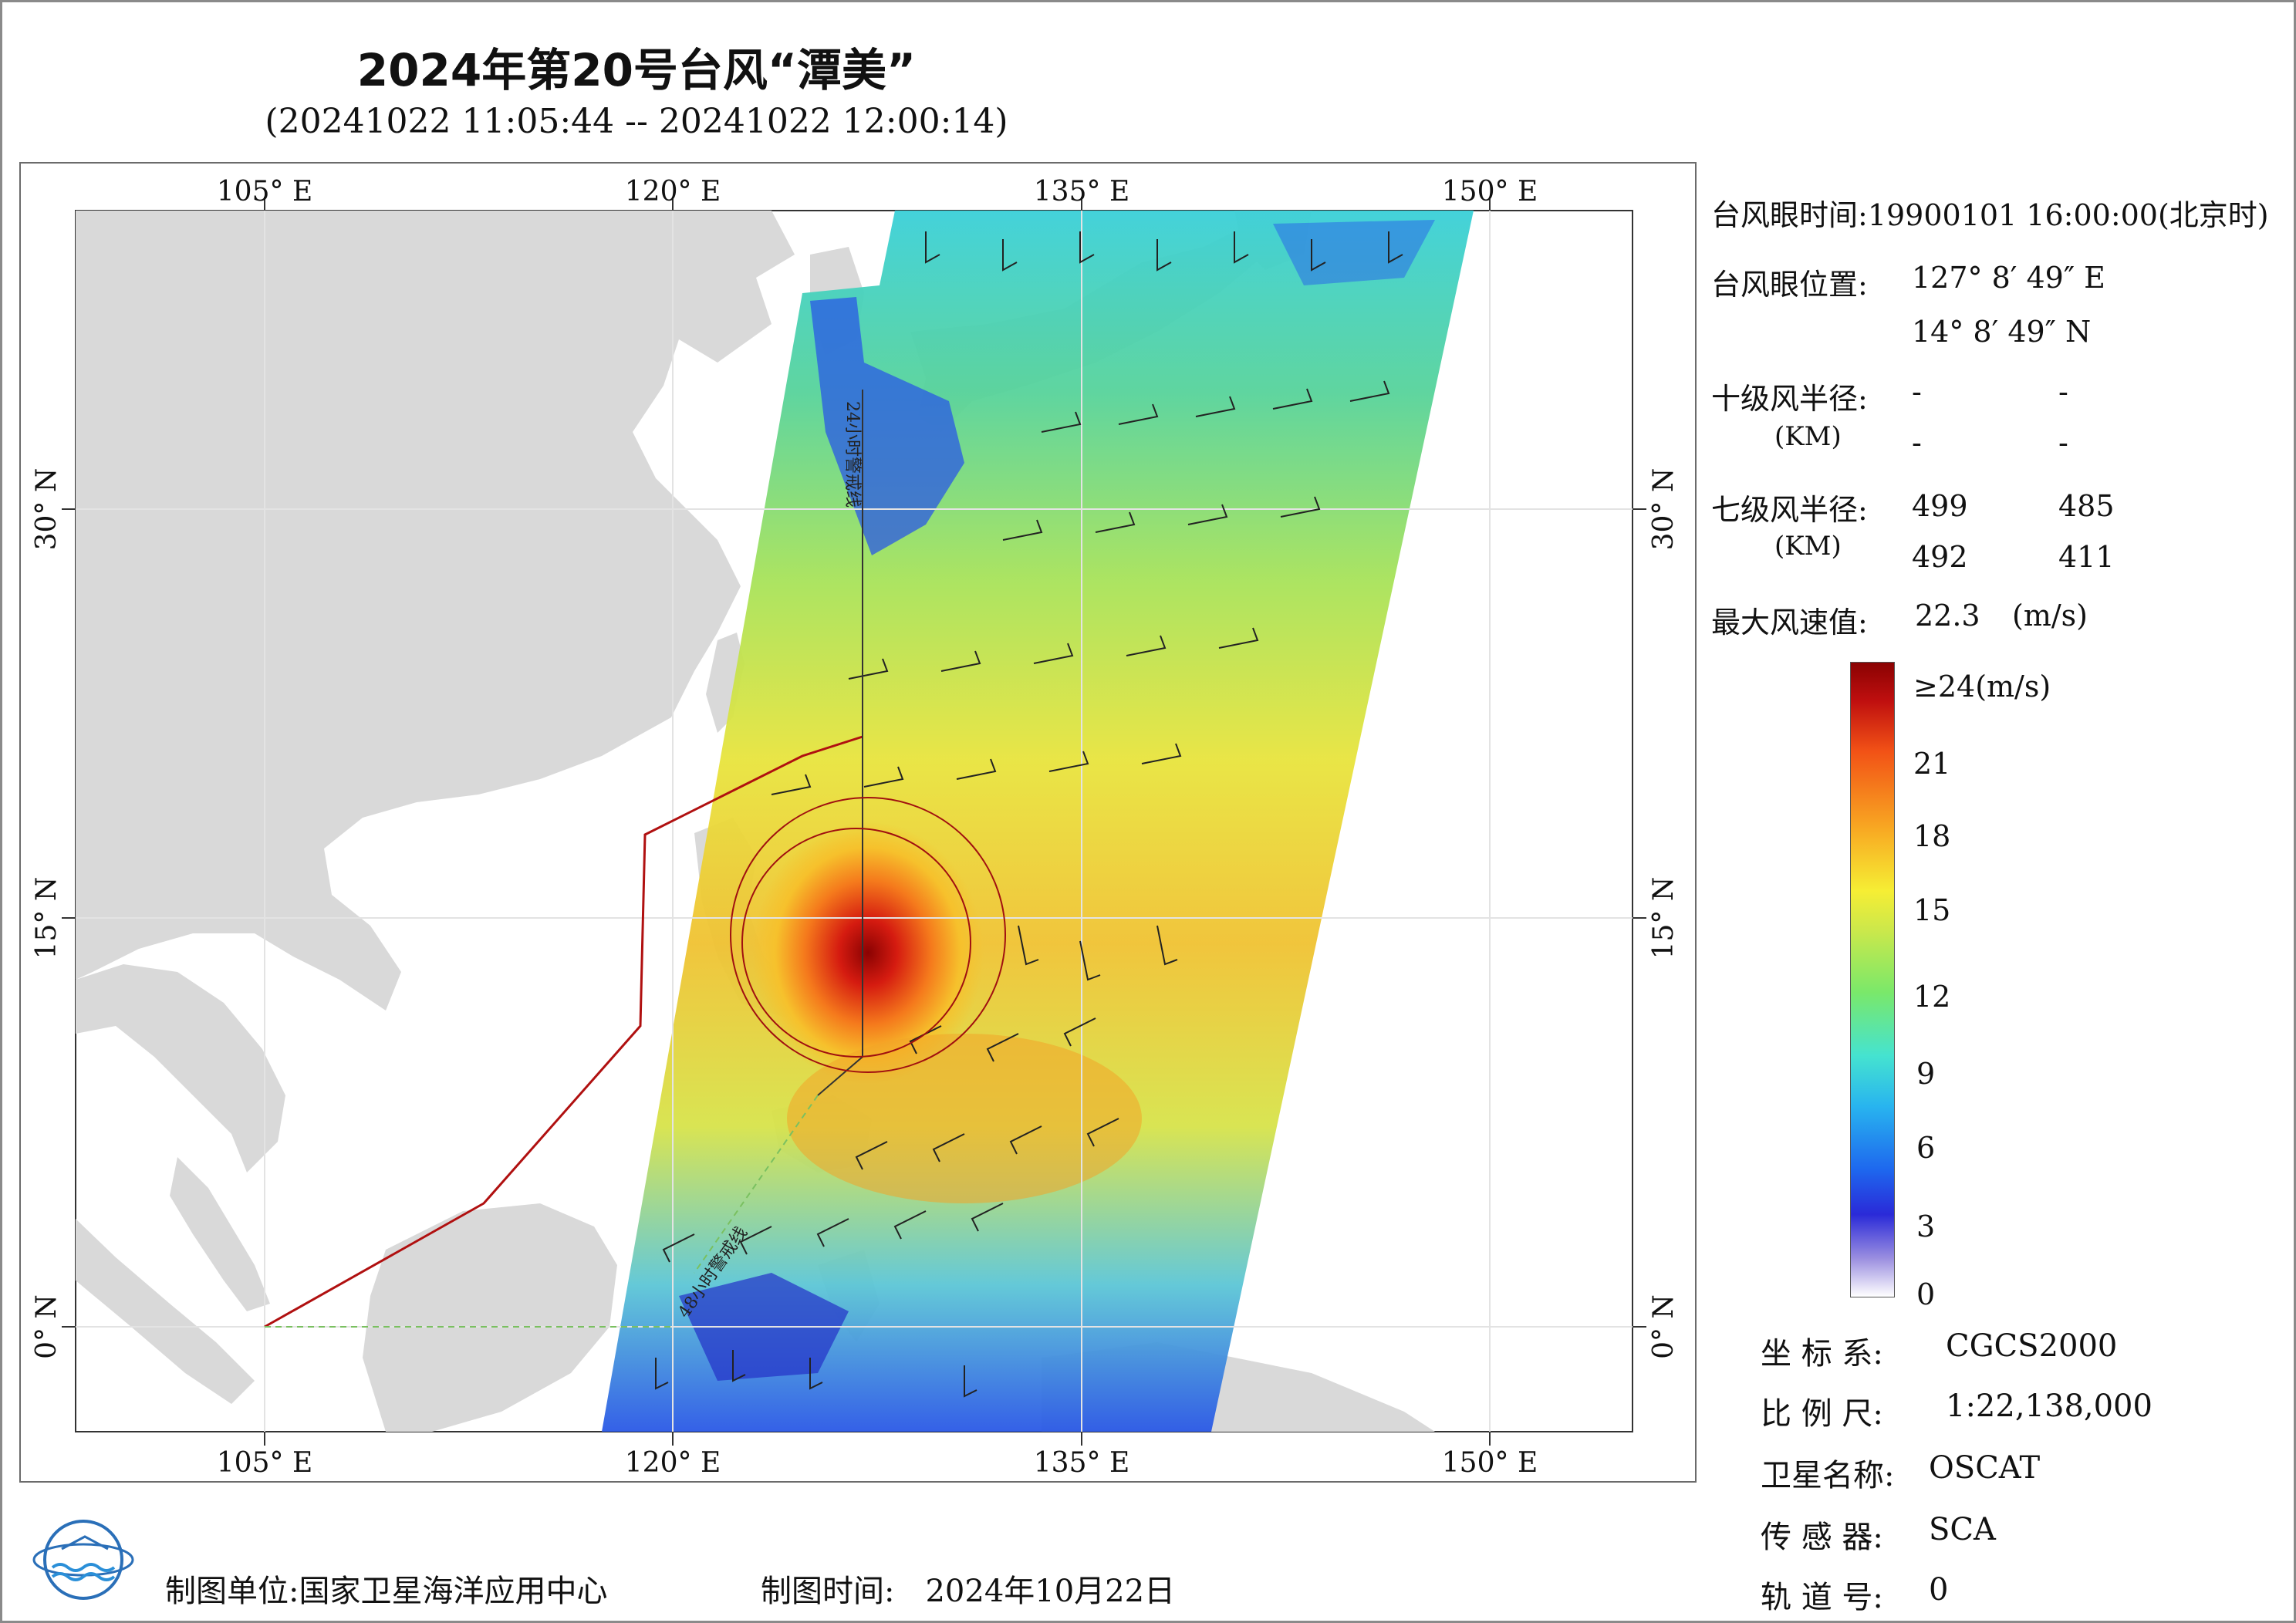 The height and width of the screenshot is (1623, 2296). Describe the element at coordinates (46, 918) in the screenshot. I see `lat-label-left-15: 15° N` at that location.